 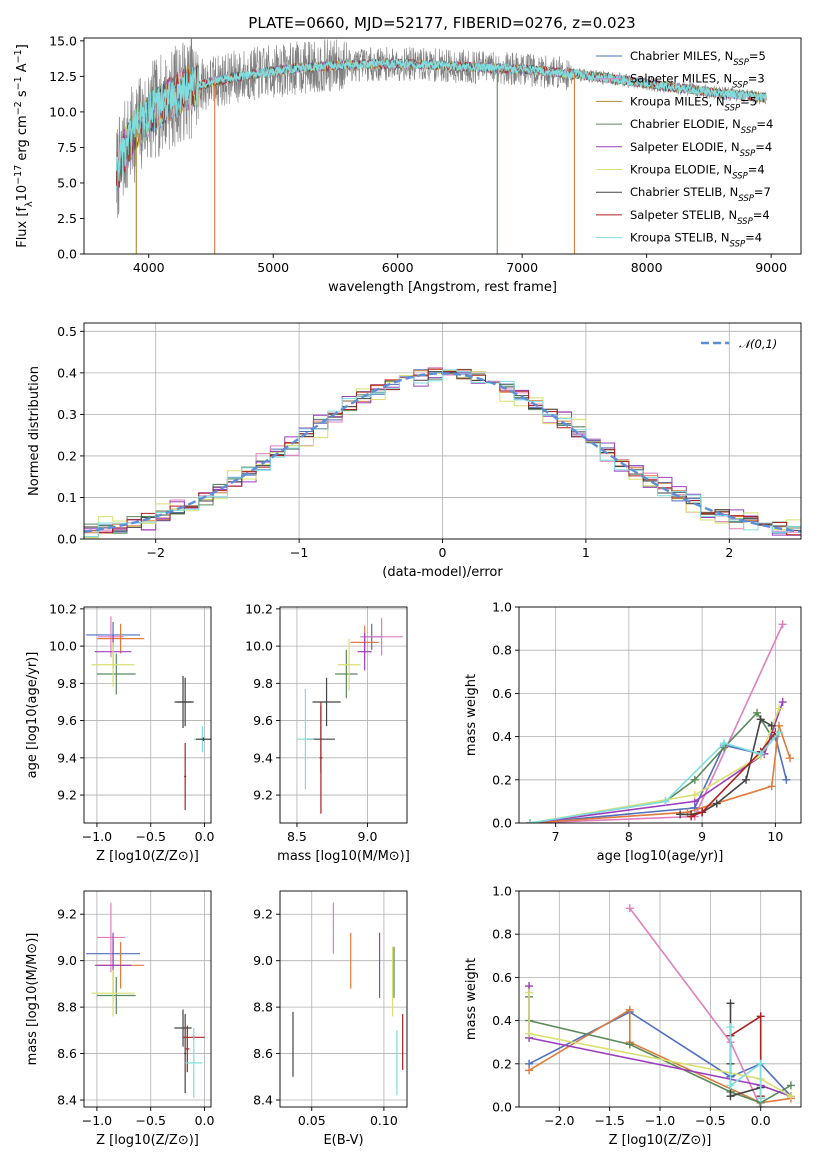 I want to click on legend-text: Salpeter STELIB, N, so click(x=683, y=215).